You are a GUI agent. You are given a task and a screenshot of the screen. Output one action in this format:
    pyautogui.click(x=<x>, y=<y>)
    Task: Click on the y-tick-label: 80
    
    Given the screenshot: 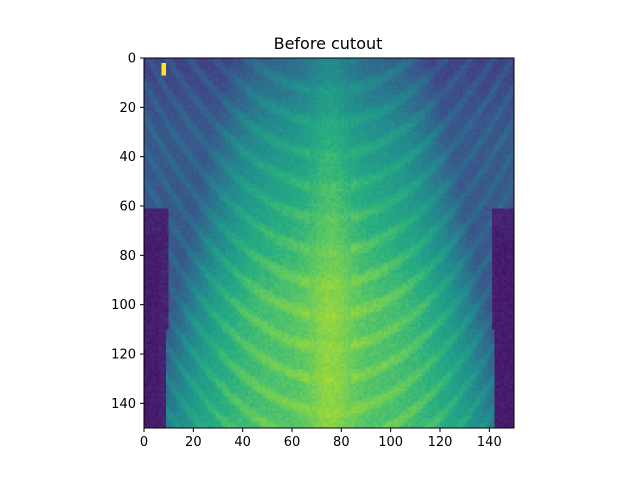 What is the action you would take?
    pyautogui.click(x=127, y=256)
    